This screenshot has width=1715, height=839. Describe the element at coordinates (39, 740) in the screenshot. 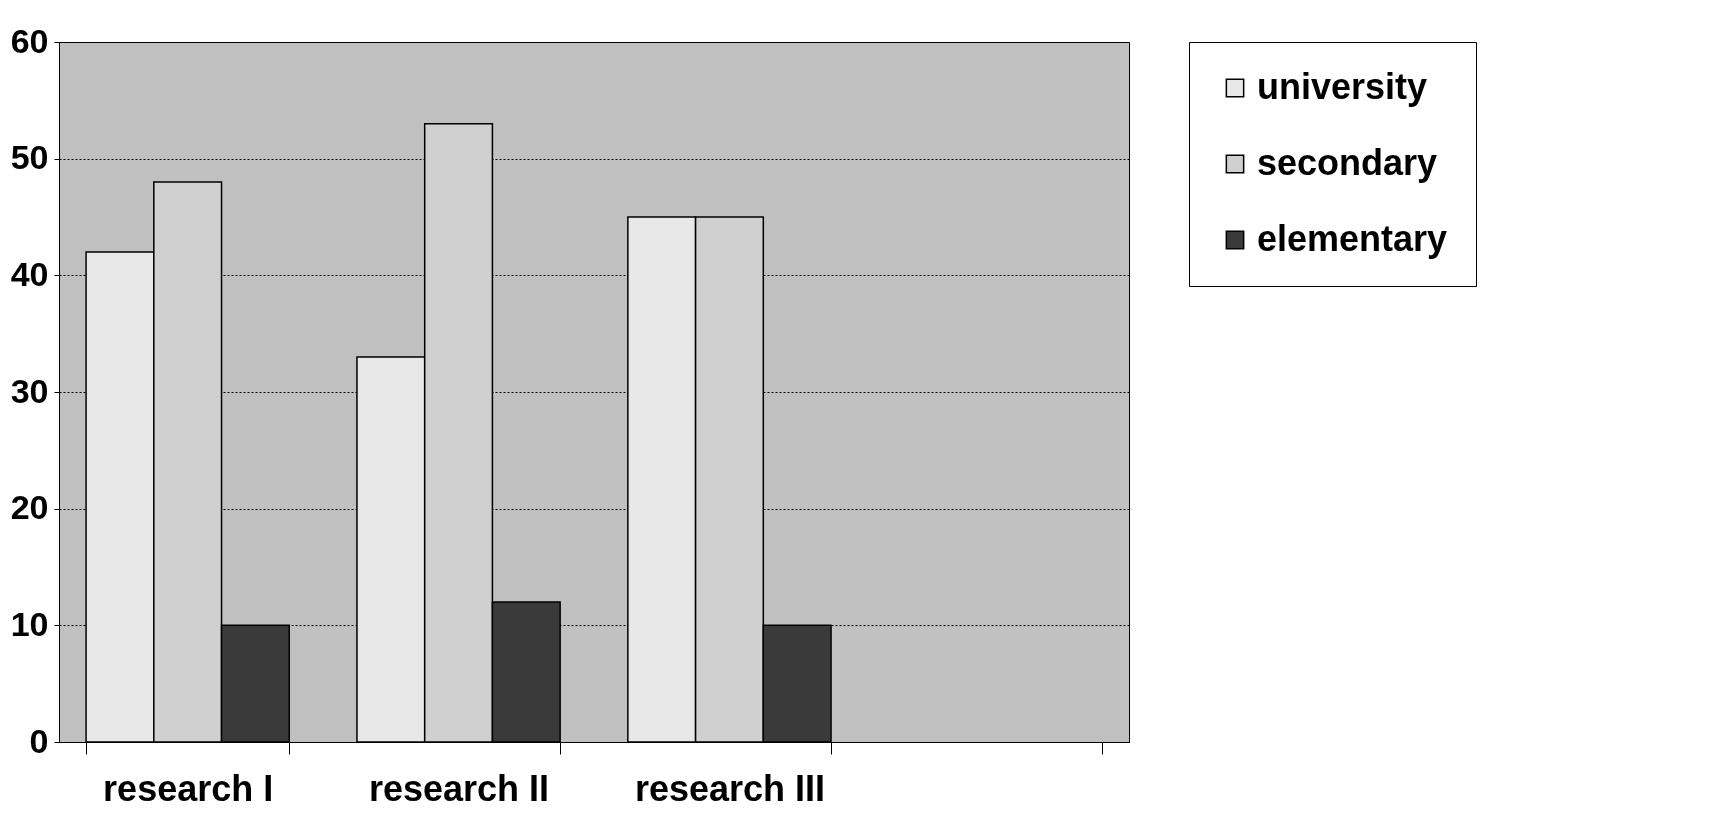

I see `y-tick-label: 0` at that location.